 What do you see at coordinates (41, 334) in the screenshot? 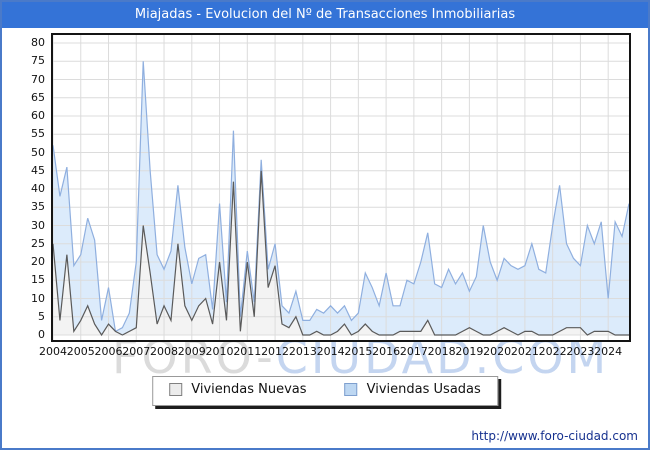
I see `y-axis-label: 0` at bounding box center [41, 334].